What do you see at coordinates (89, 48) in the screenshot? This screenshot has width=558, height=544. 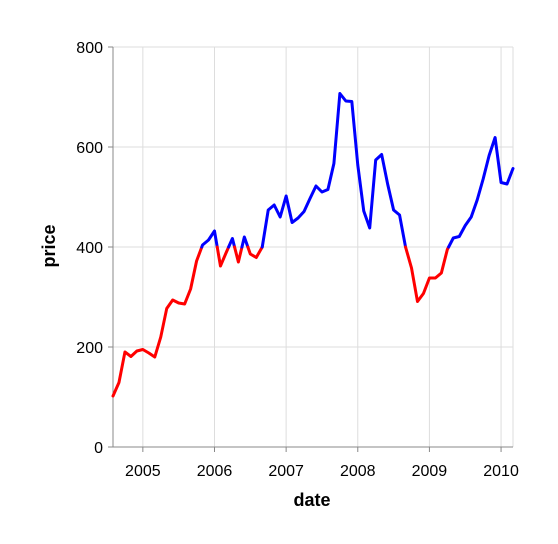 I see `y-tick-label: 800` at bounding box center [89, 48].